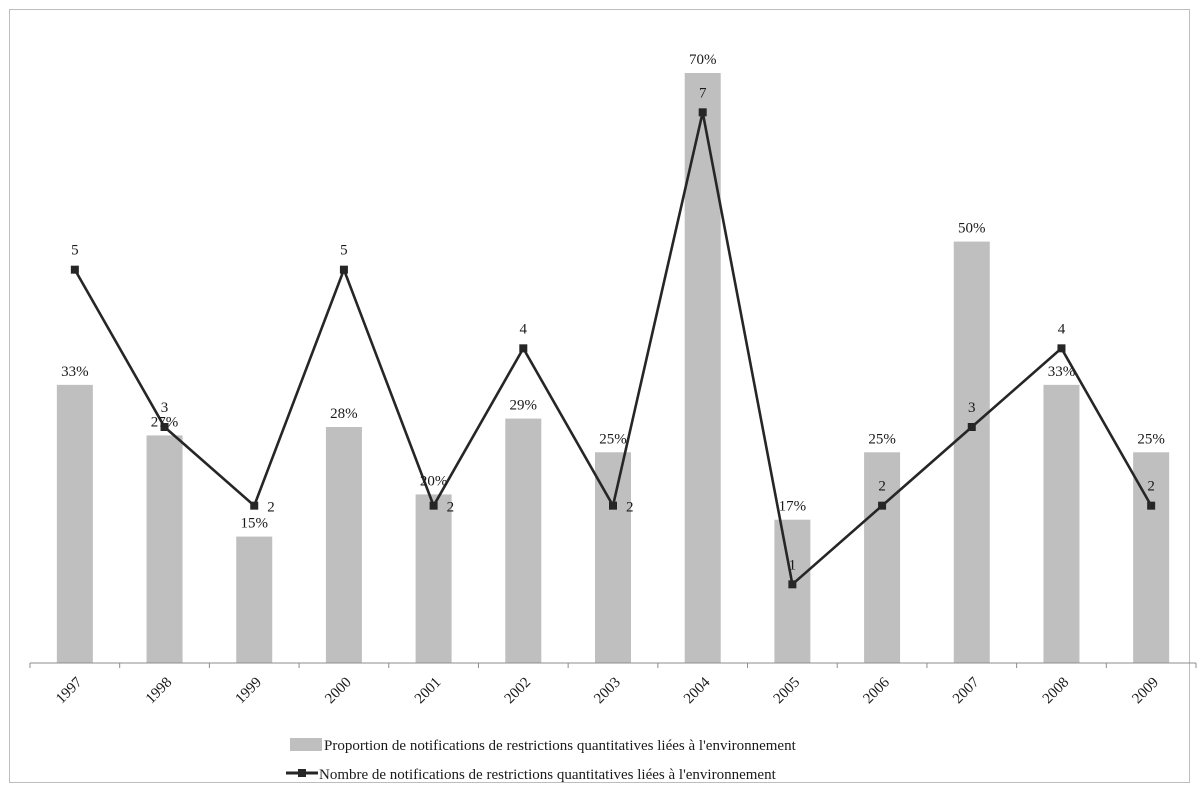 The width and height of the screenshot is (1200, 792). I want to click on line-point-2001, so click(433, 505).